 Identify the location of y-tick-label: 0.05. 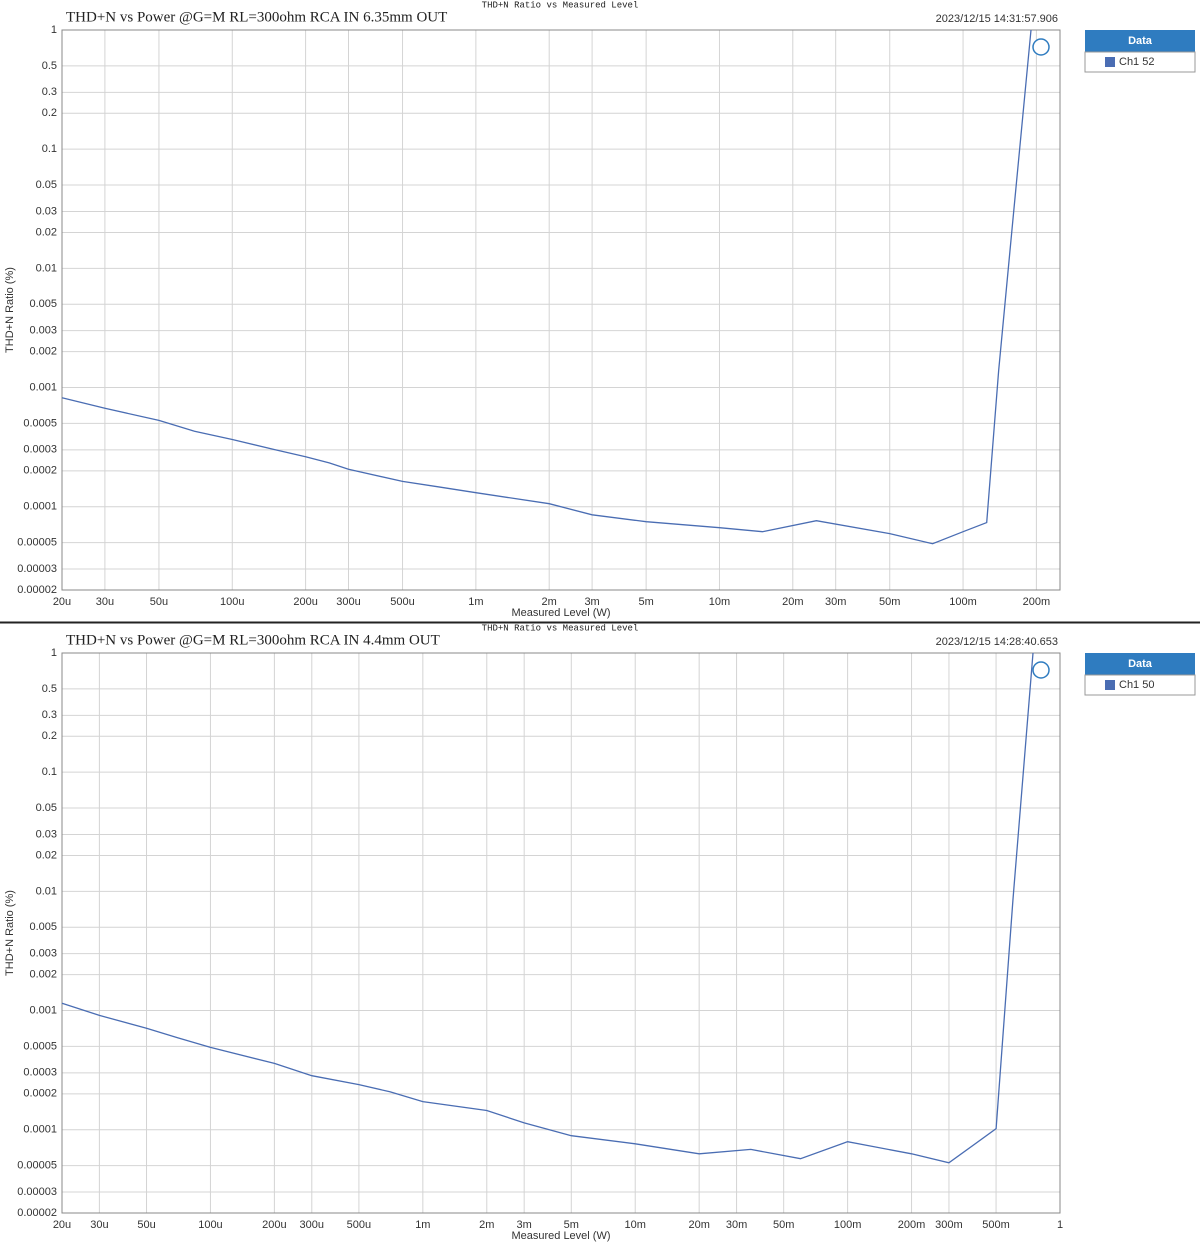
(46, 185).